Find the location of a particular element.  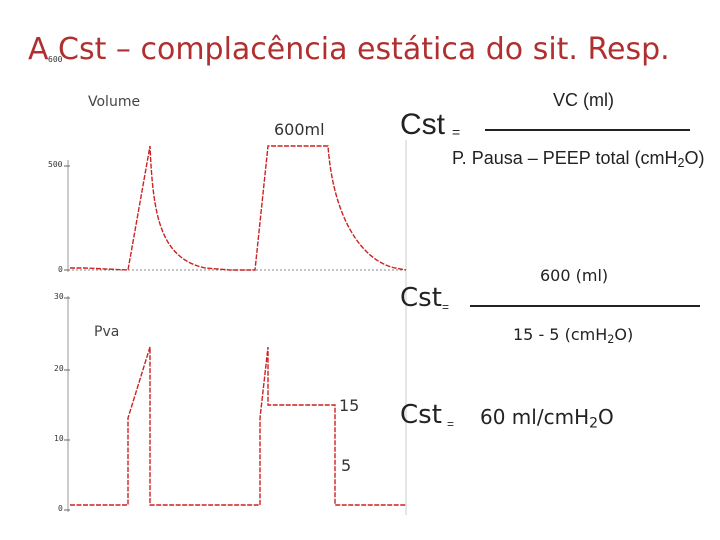

formula2-fraction-bar is located at coordinates (585, 306).